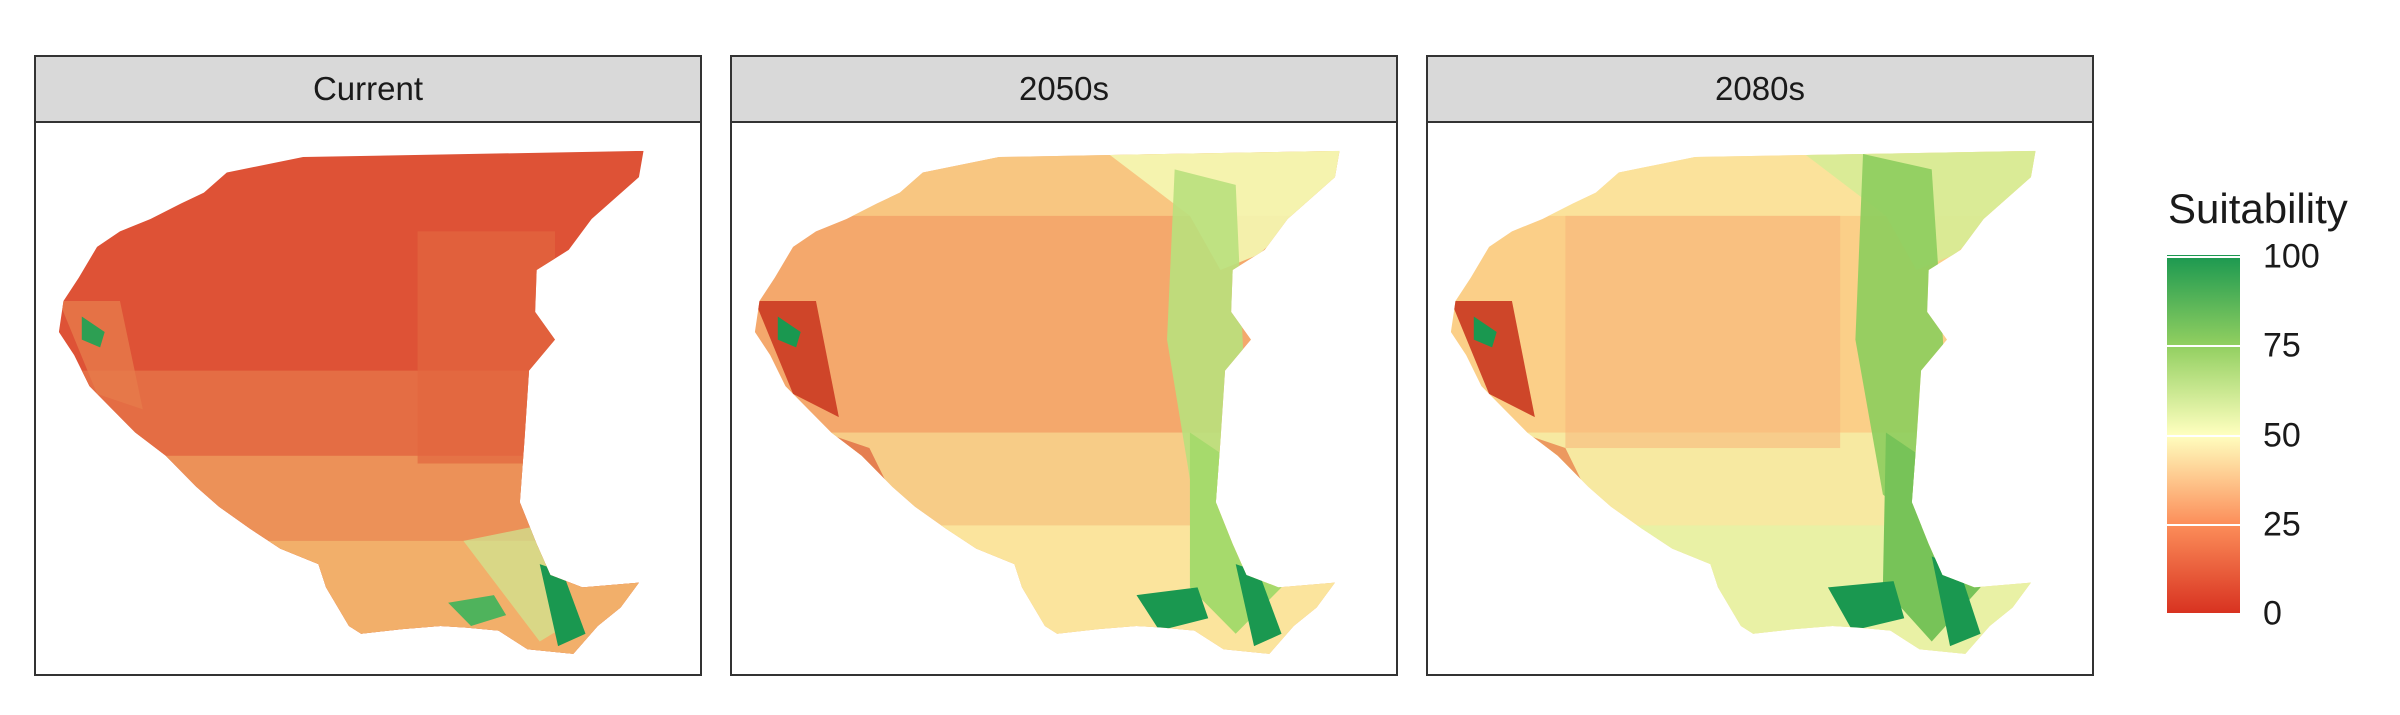  I want to click on panel-strip-2080s: 2080s, so click(1760, 89).